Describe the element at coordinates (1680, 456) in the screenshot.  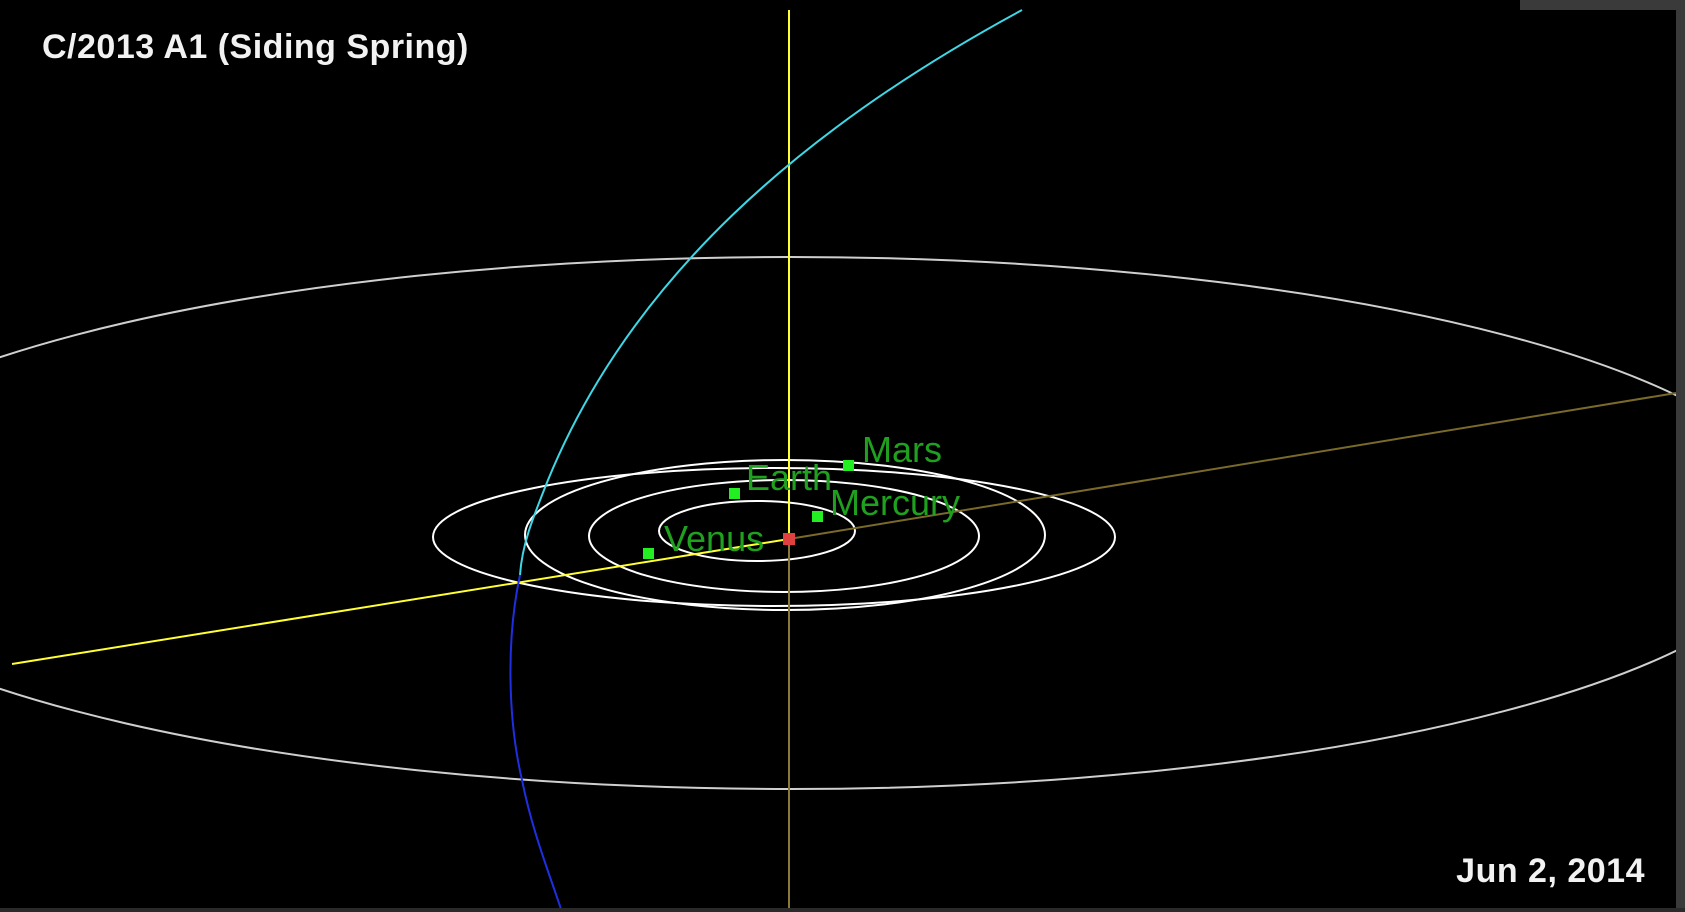
I see `frame-edge-right` at that location.